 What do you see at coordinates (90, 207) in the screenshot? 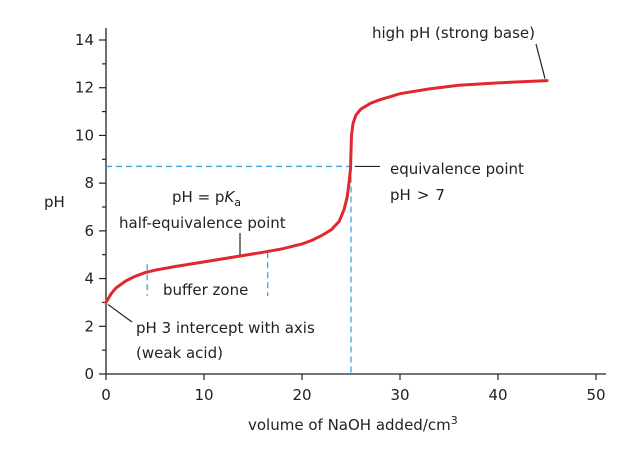
I see `y-ticks: 0 2 4 6 8 10 12 14` at bounding box center [90, 207].